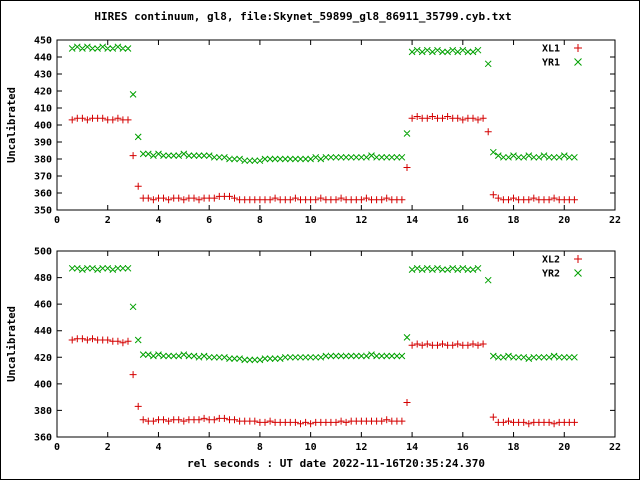 This screenshot has height=480, width=640. What do you see at coordinates (43, 211) in the screenshot?
I see `y-tick-label: 350` at bounding box center [43, 211].